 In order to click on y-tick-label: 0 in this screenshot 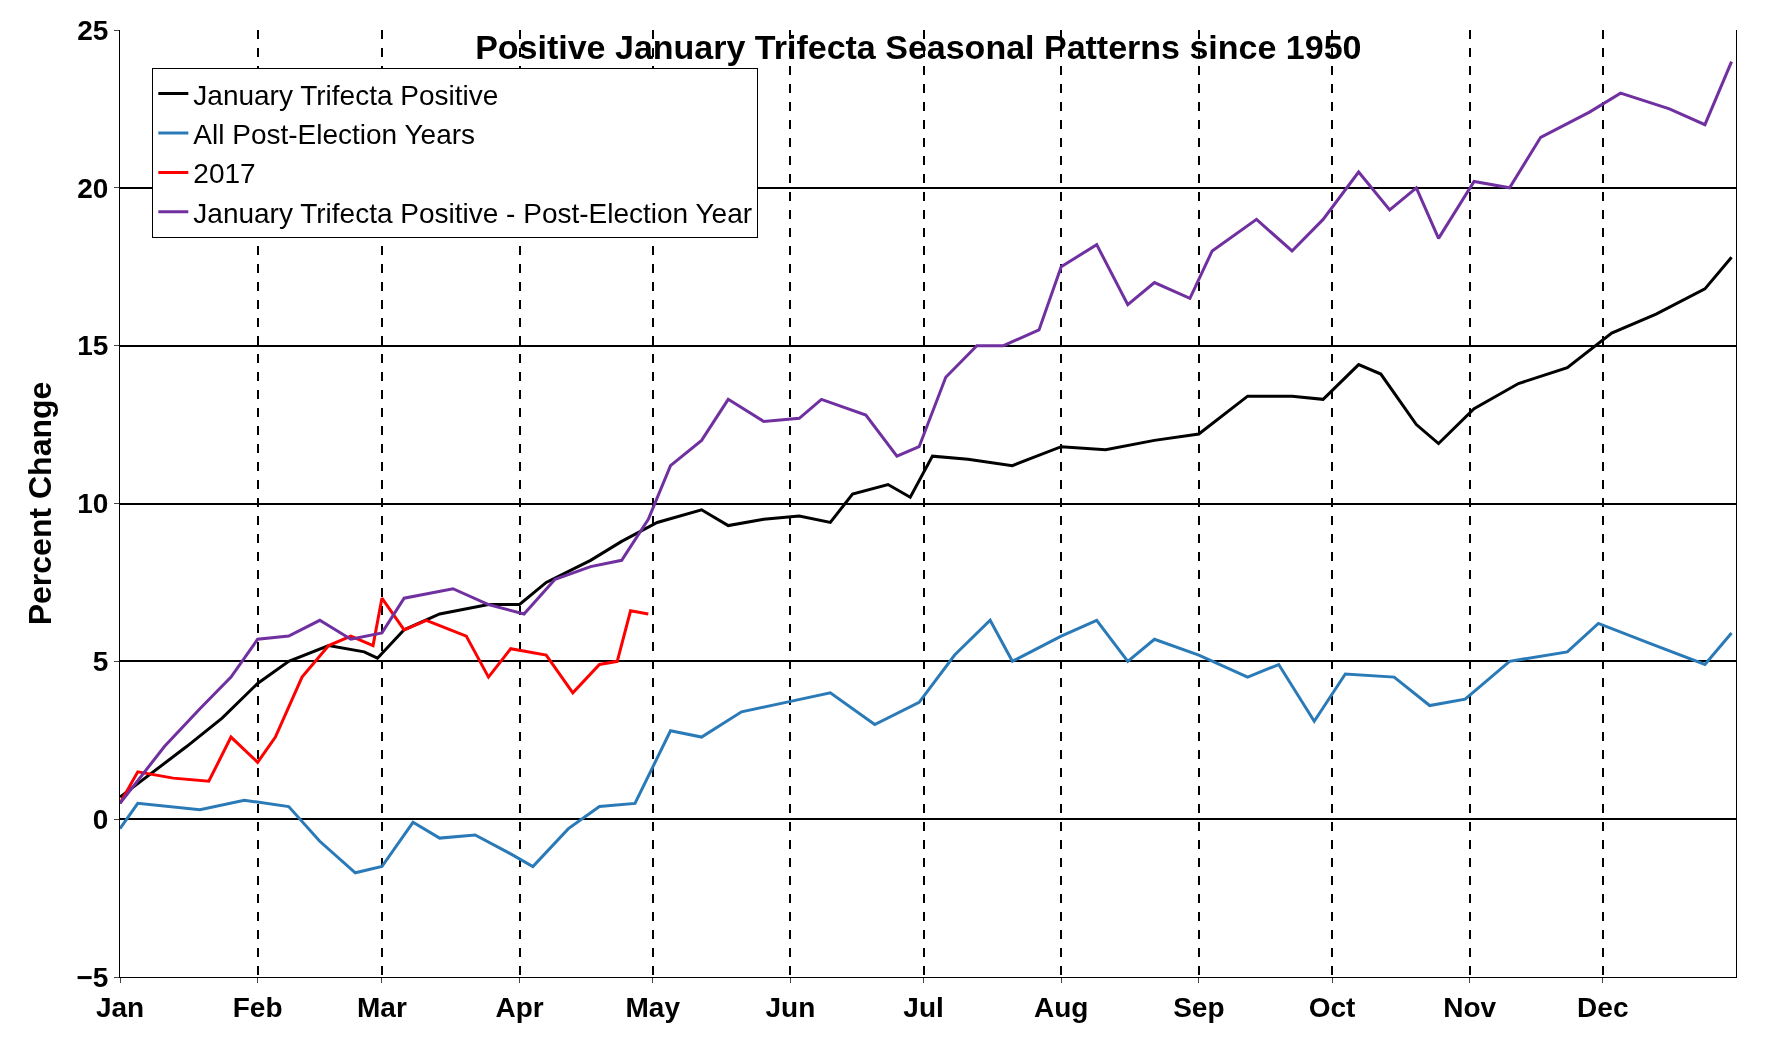, I will do `click(100, 819)`.